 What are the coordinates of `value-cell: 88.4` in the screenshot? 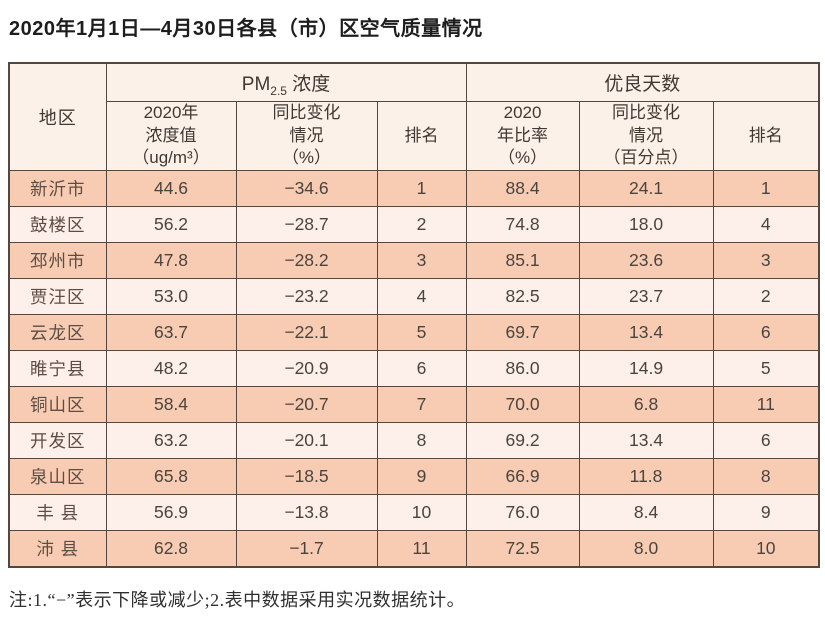 It's located at (522, 188).